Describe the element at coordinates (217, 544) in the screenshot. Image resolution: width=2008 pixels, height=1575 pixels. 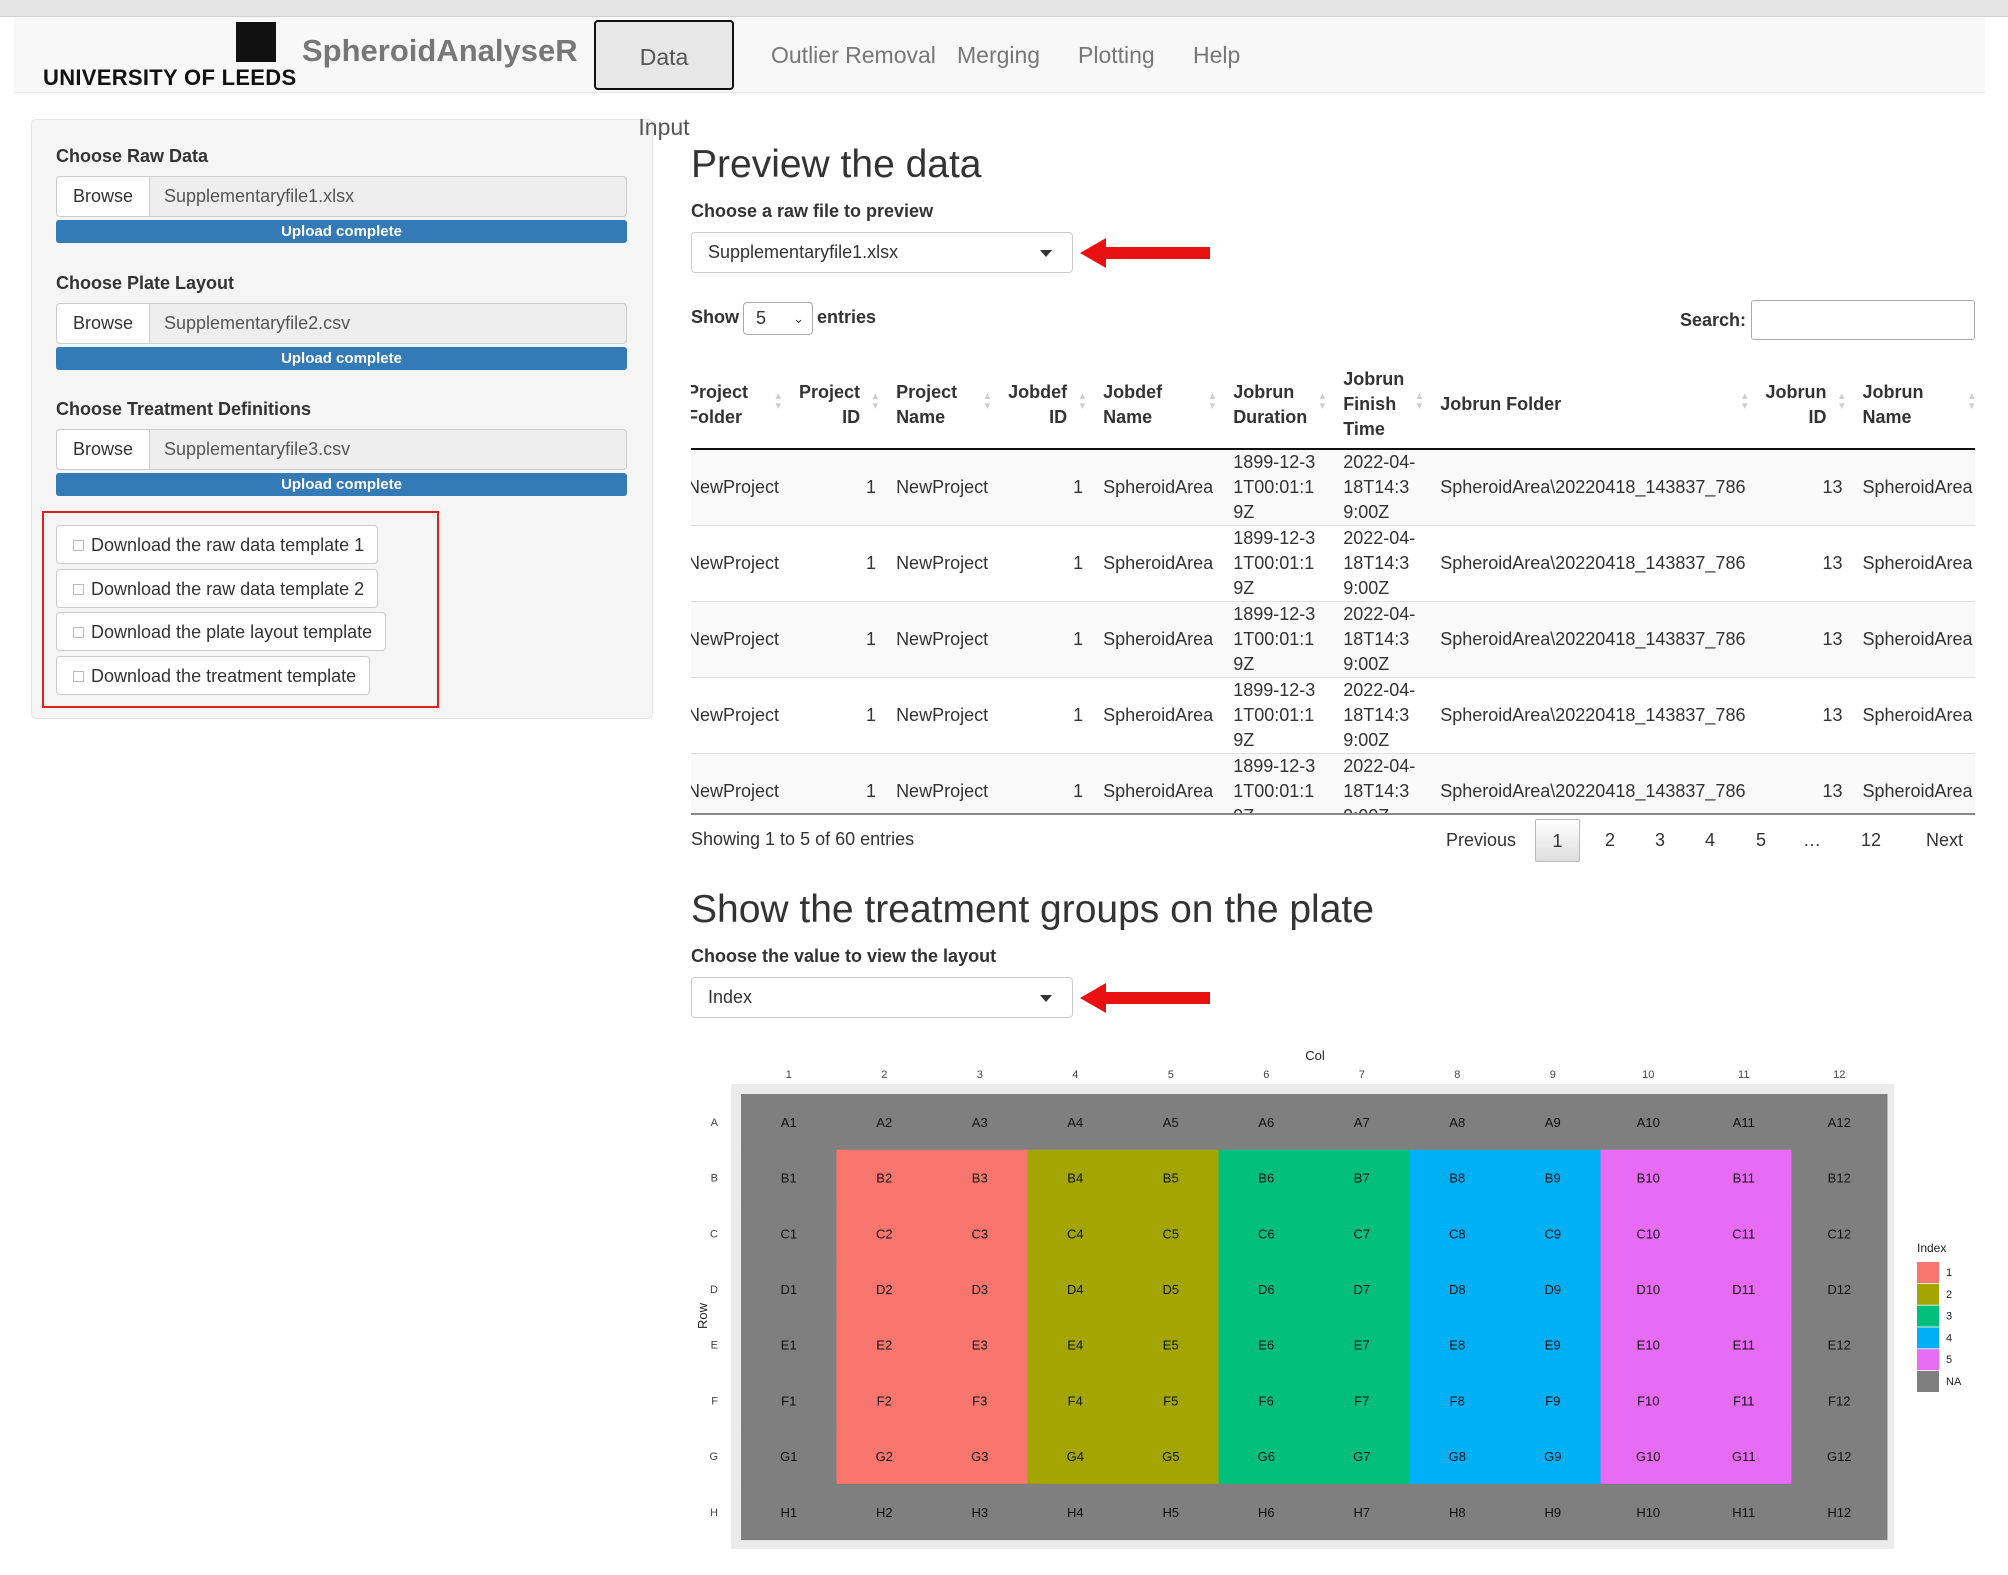
I see `download-button: Download the raw data template 1` at that location.